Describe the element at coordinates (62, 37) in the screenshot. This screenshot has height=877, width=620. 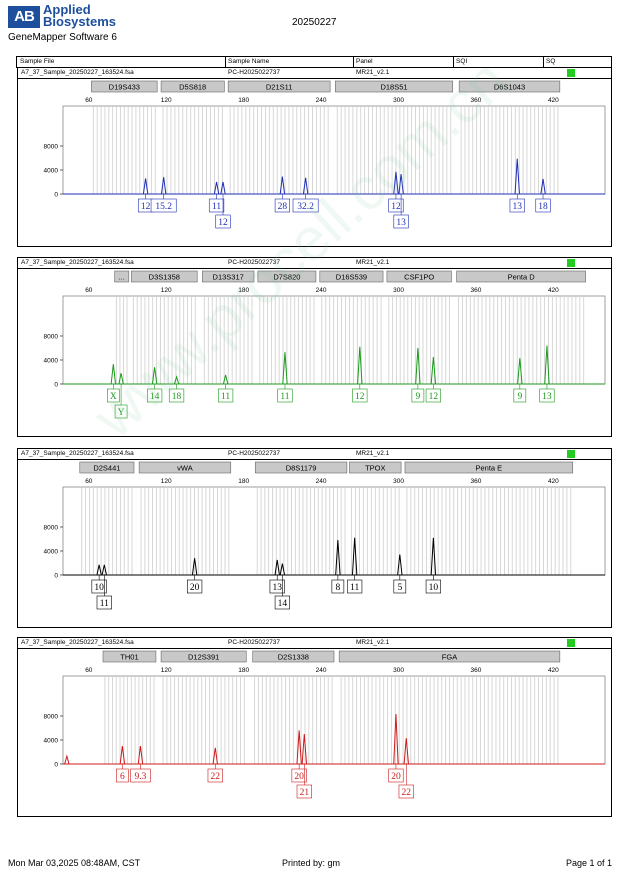
I see `software-name: GeneMapper Software 6` at that location.